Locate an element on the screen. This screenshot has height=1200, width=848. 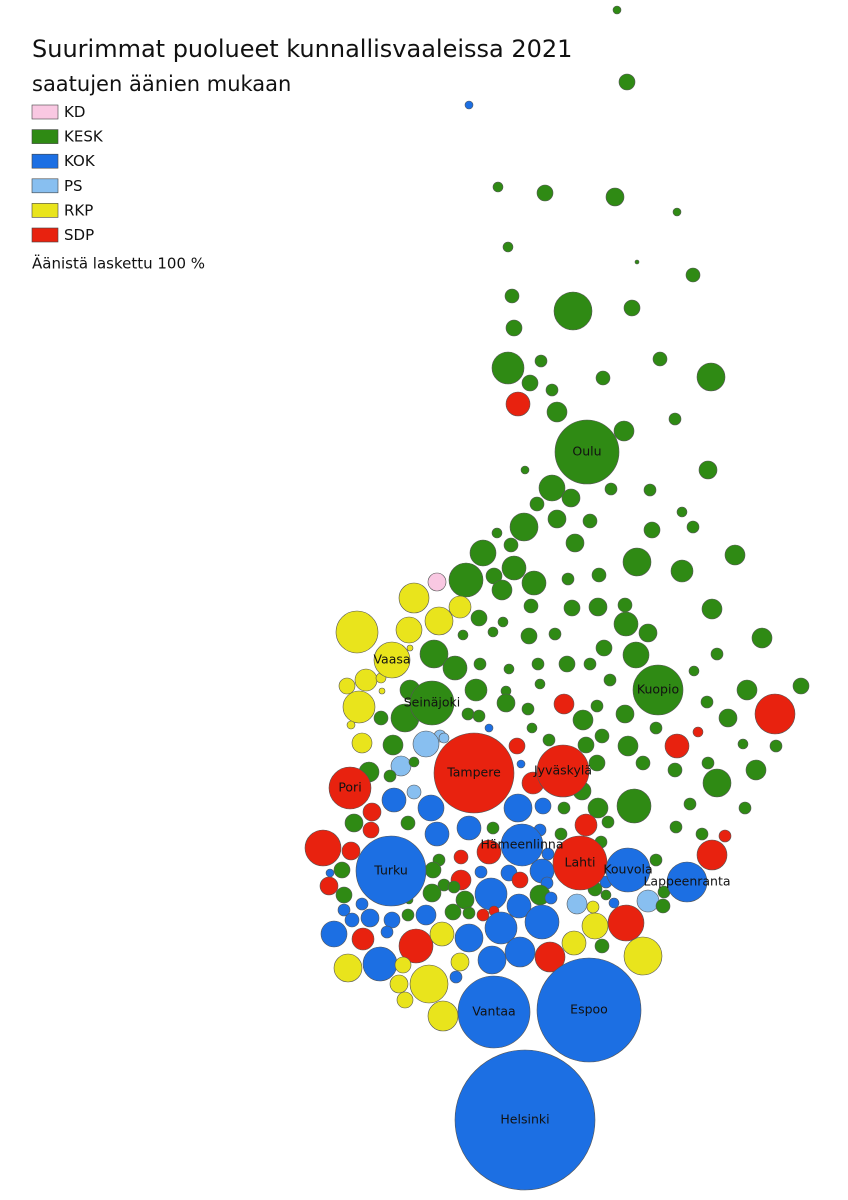
legend: KD KESK KOK PS RKP SDP is located at coordinates (67, 173).